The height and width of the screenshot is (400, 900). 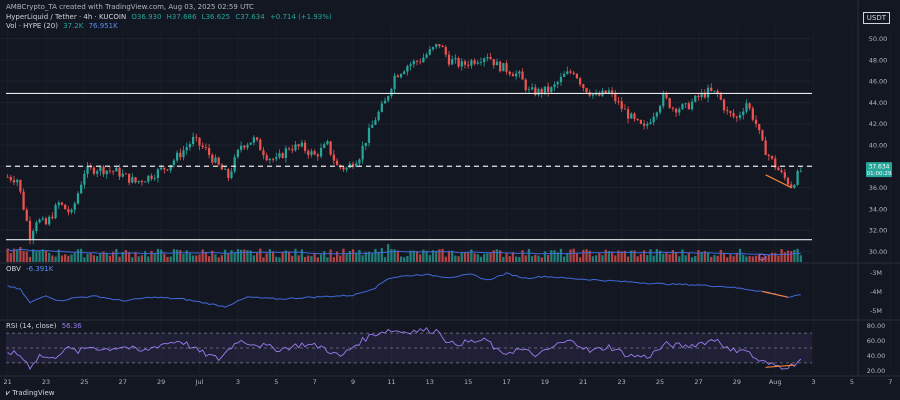 I want to click on rsi-divergence-line, so click(x=780, y=366).